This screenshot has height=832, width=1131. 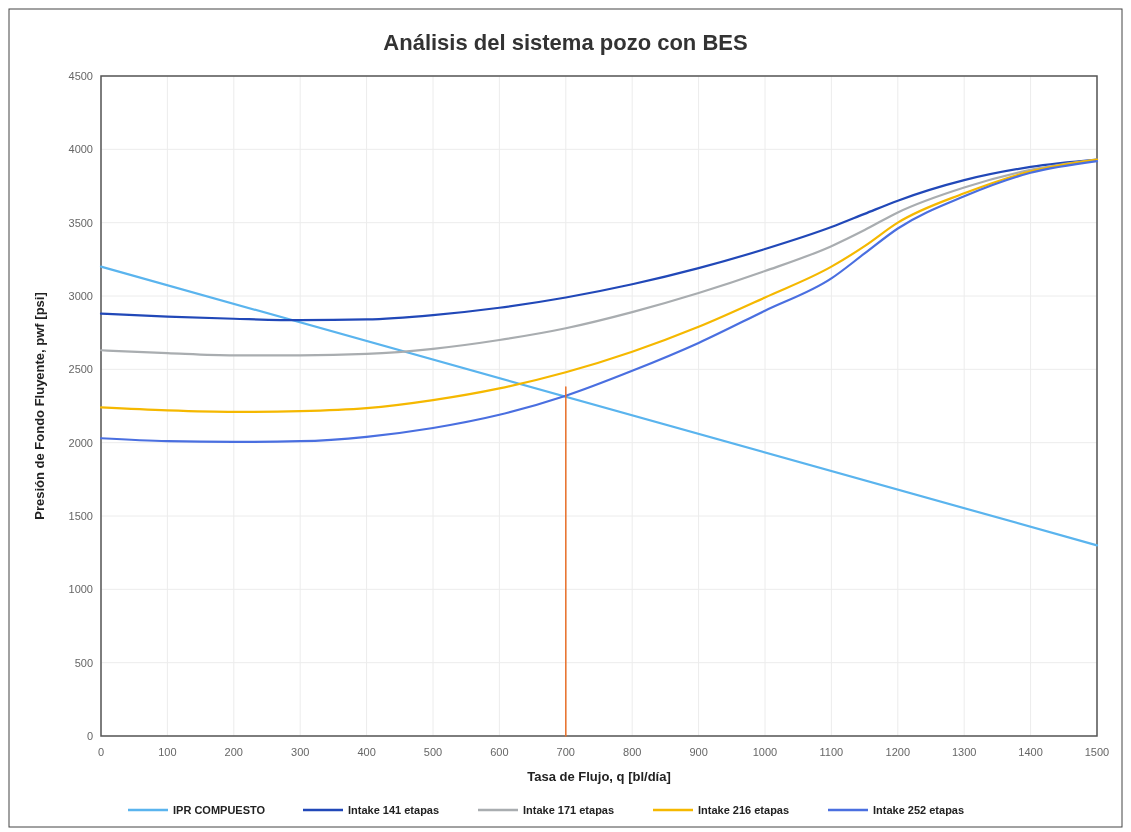 What do you see at coordinates (394, 810) in the screenshot?
I see `legend-label: Intake 141 etapas` at bounding box center [394, 810].